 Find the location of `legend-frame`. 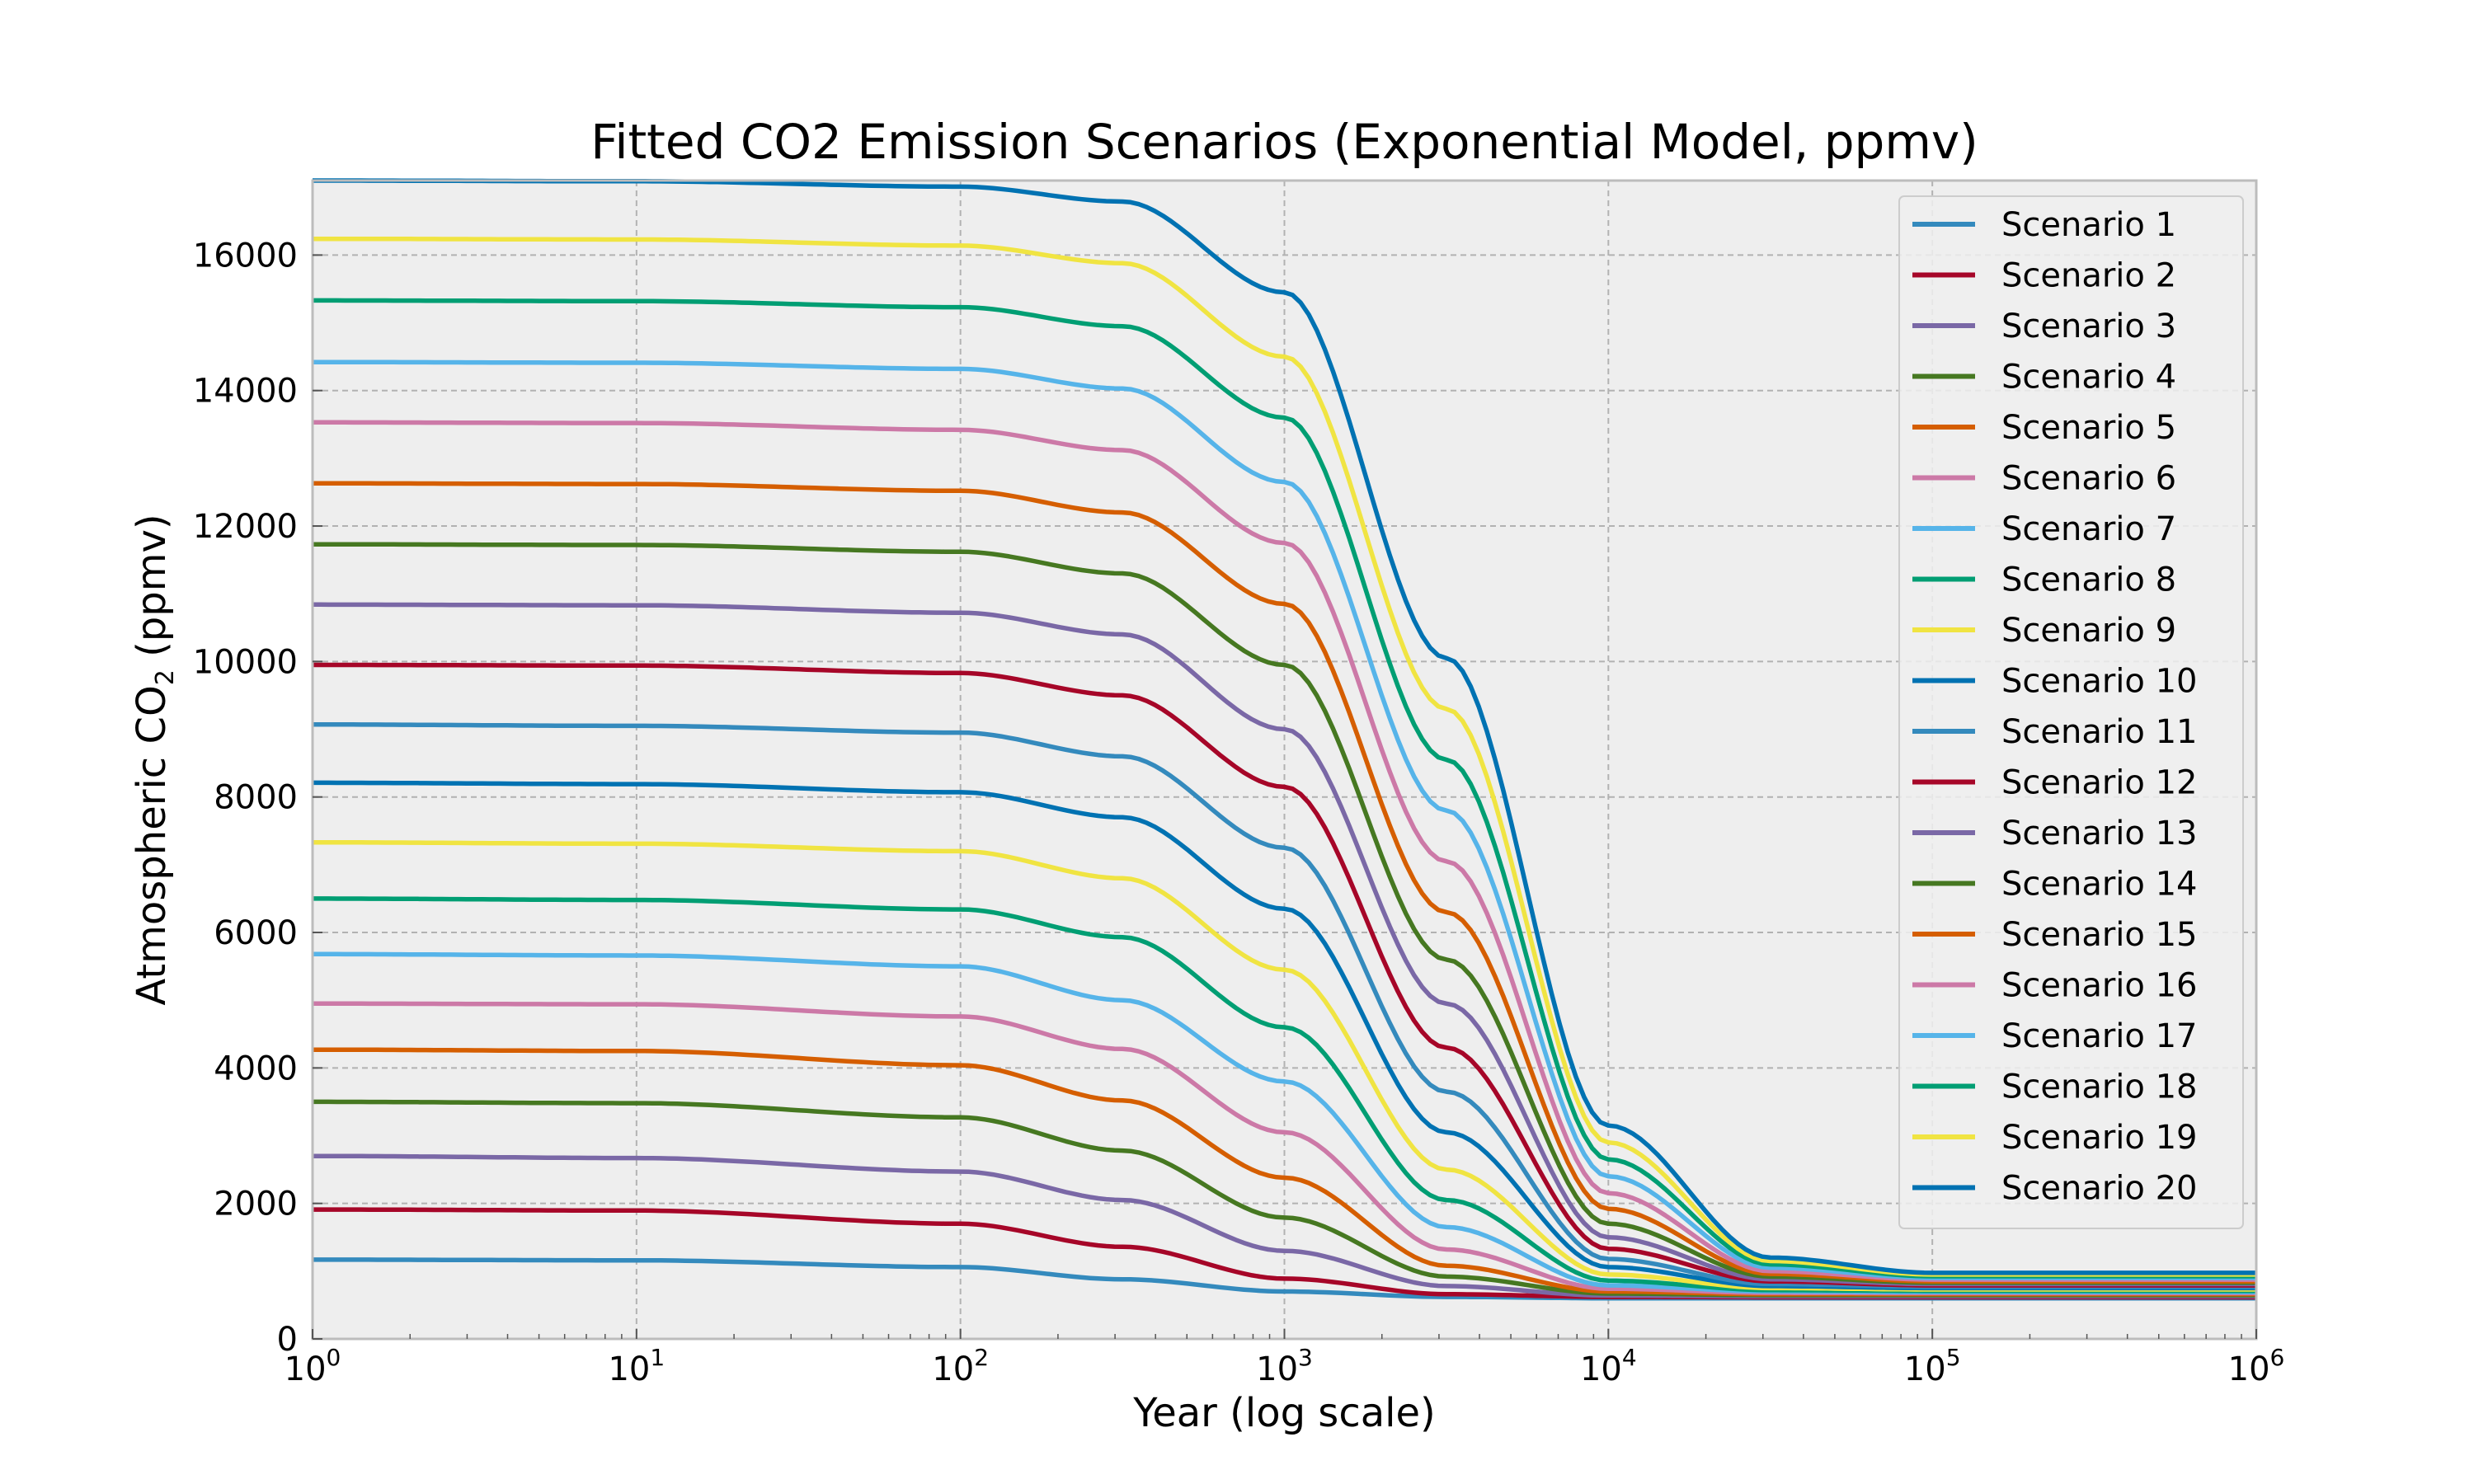

legend-frame is located at coordinates (2071, 712).